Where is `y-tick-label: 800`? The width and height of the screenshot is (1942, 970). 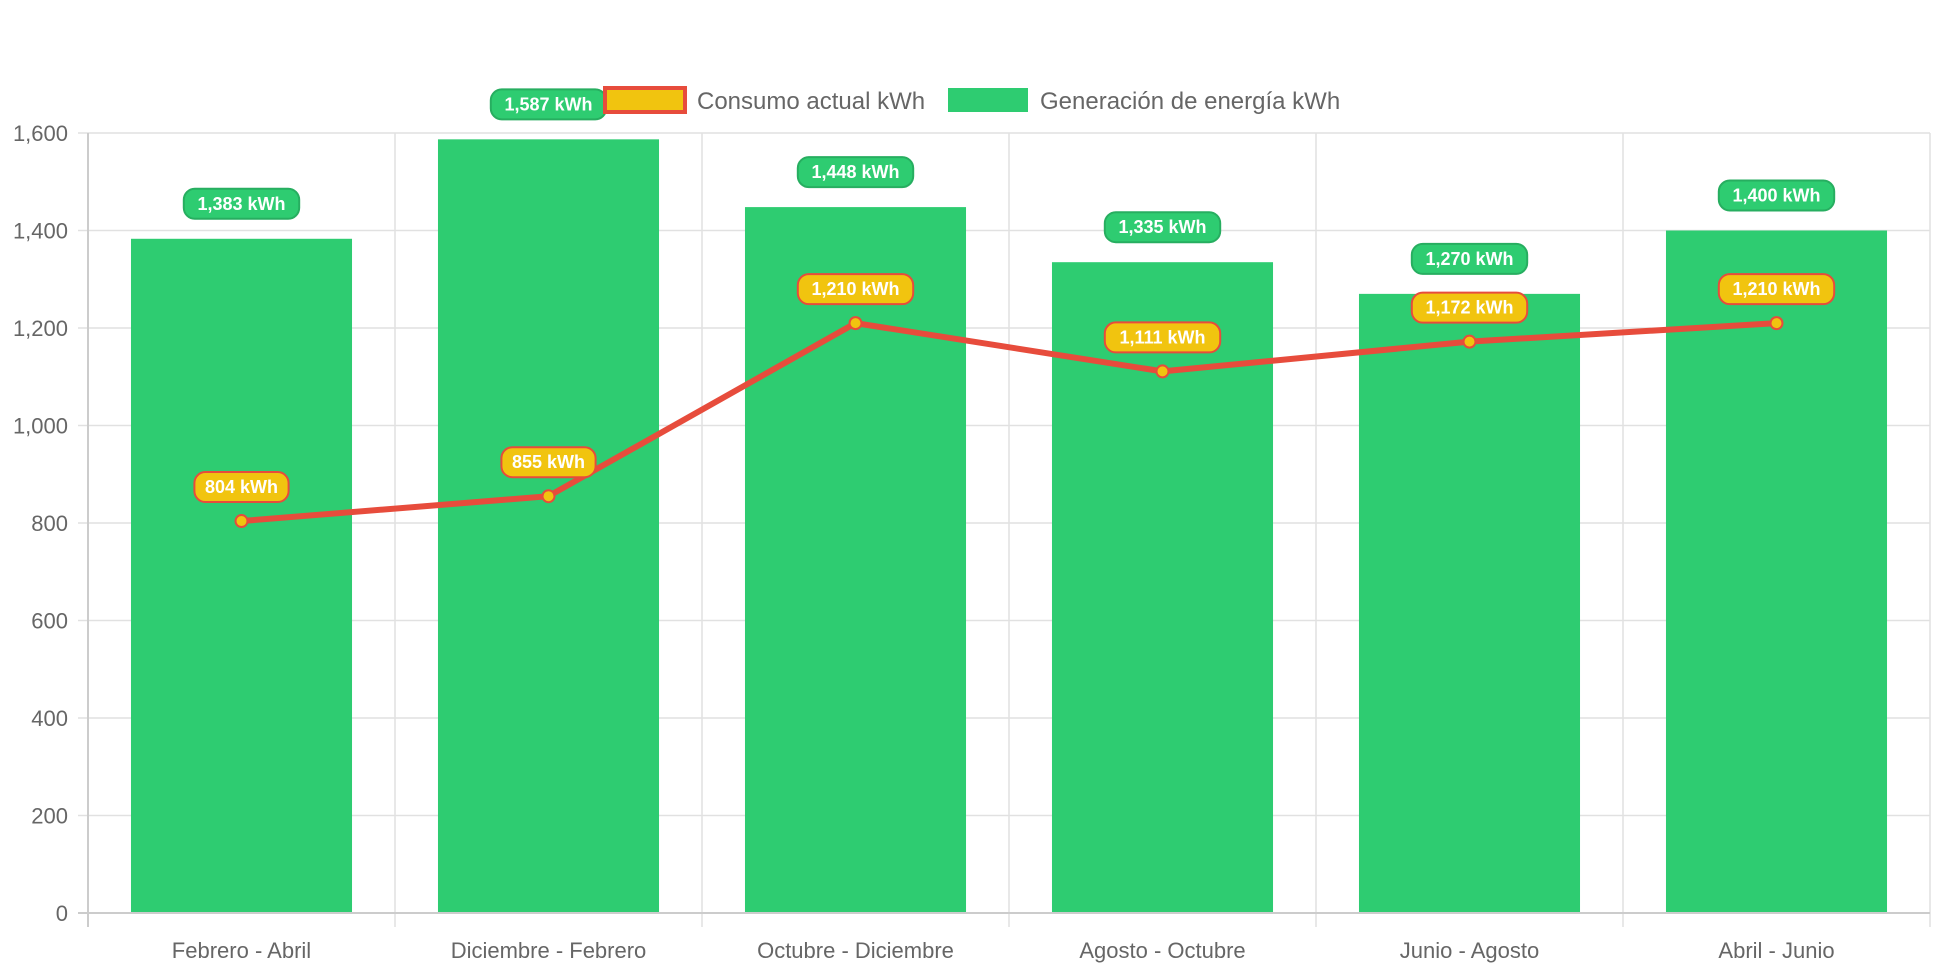
y-tick-label: 800 is located at coordinates (49, 523).